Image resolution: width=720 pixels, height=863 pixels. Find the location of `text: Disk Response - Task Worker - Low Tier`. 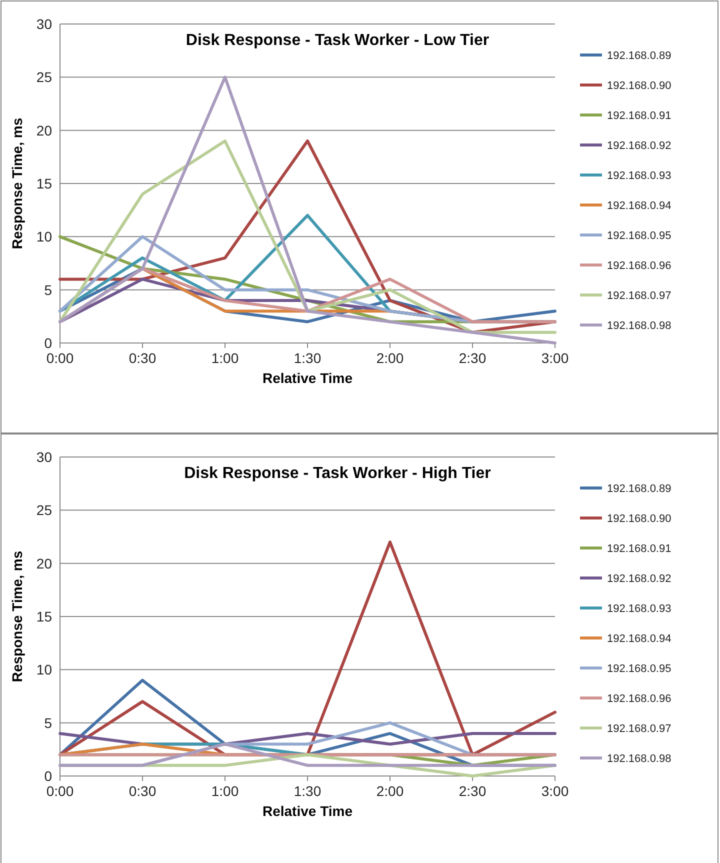

text: Disk Response - Task Worker - Low Tier is located at coordinates (338, 40).